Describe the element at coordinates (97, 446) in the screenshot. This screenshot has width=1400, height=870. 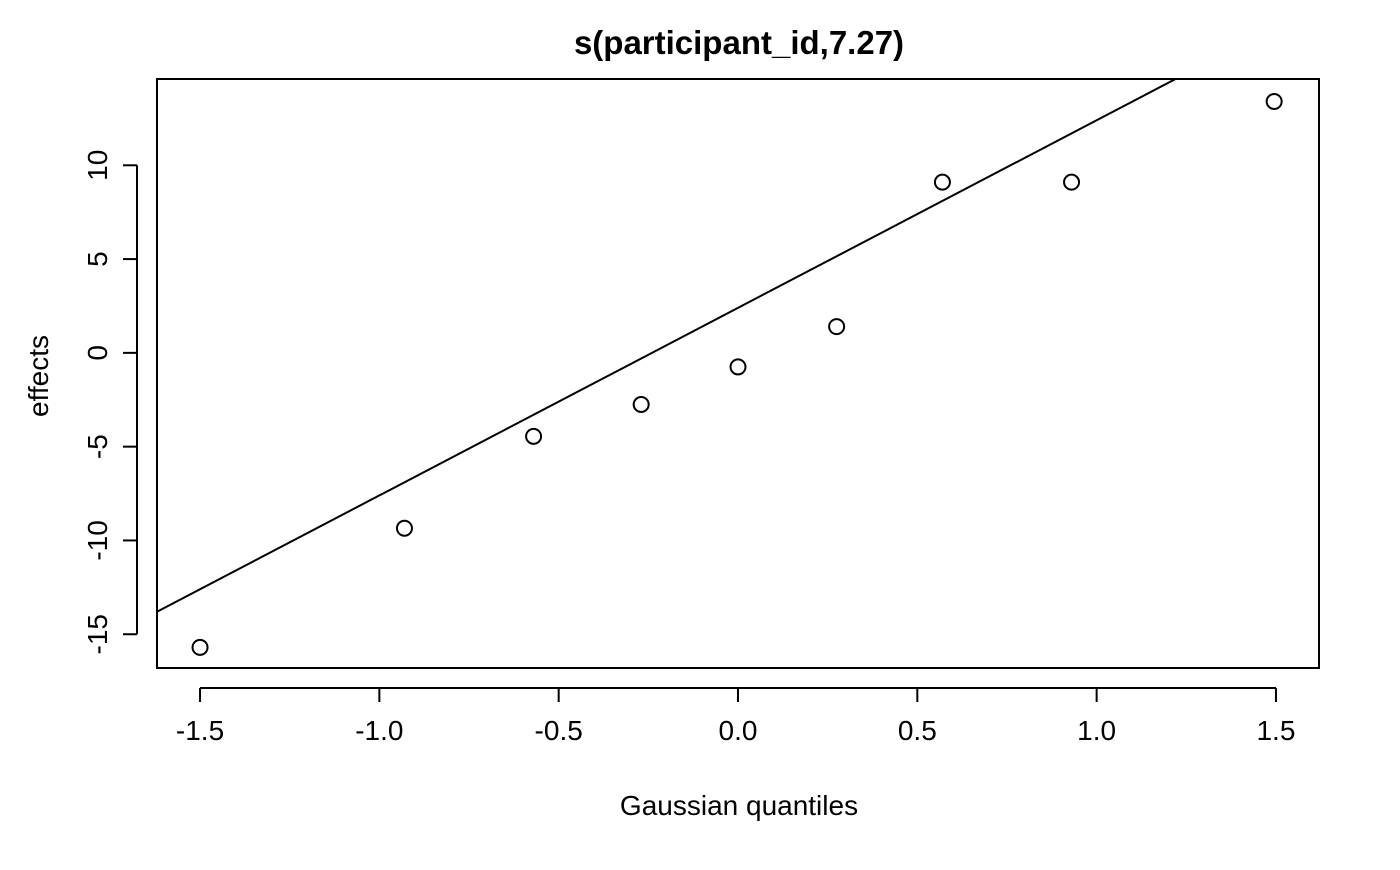
I see `y-tick-label: -5` at that location.